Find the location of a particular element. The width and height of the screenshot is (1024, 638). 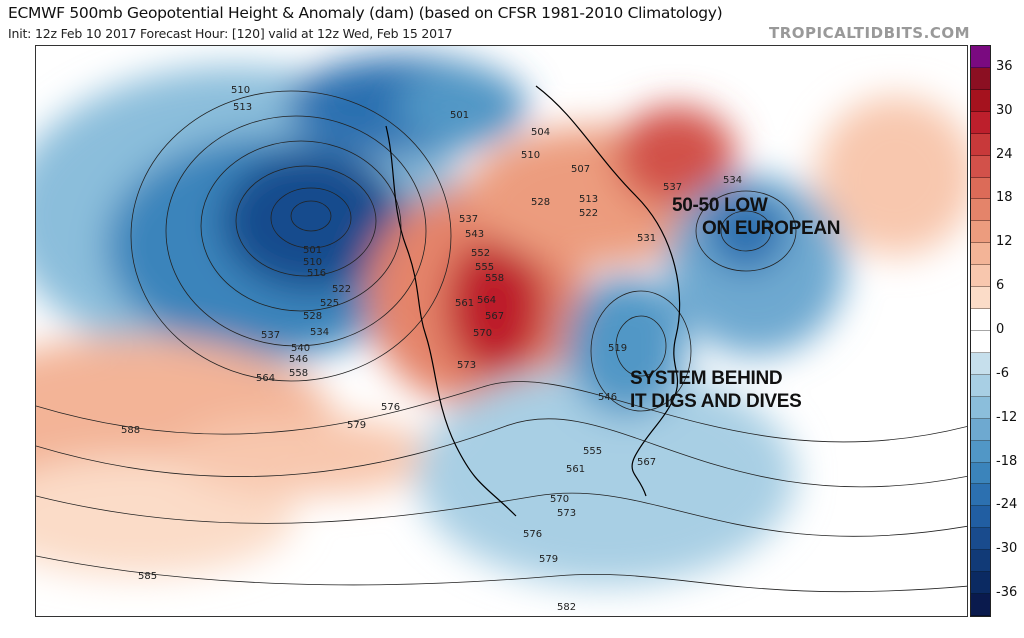

annotation-line: SYSTEM BEHIND is located at coordinates (706, 378).